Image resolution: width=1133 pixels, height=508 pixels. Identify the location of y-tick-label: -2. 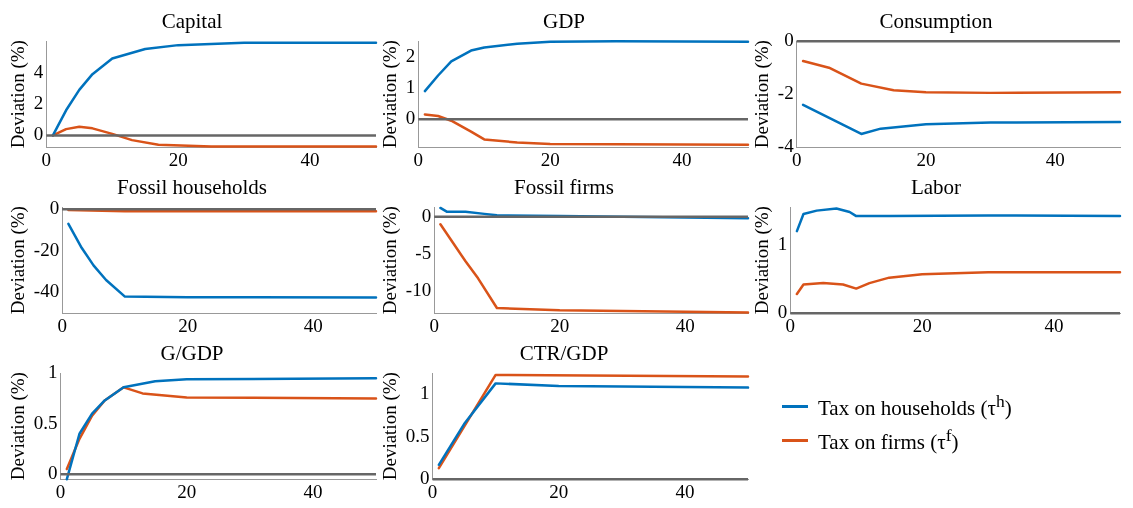
(785, 93).